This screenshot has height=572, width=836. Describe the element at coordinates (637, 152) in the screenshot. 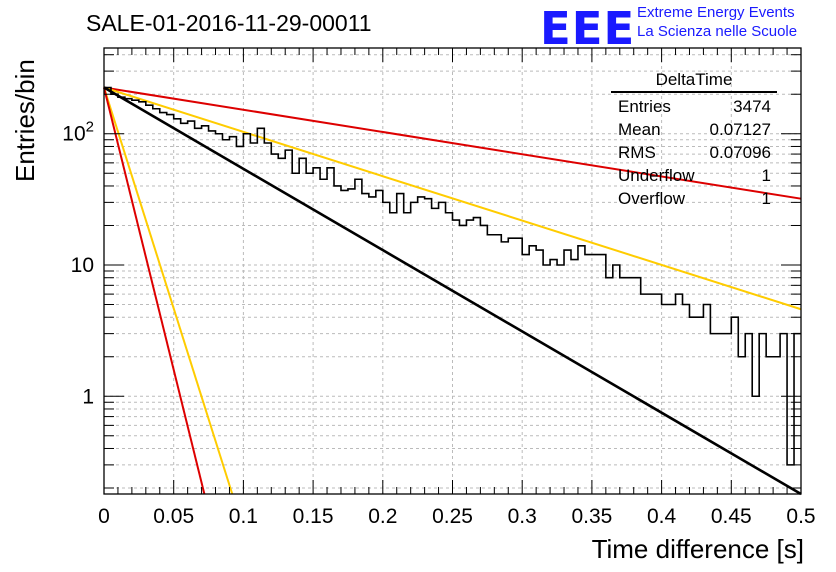

I see `stats-label: RMS` at that location.